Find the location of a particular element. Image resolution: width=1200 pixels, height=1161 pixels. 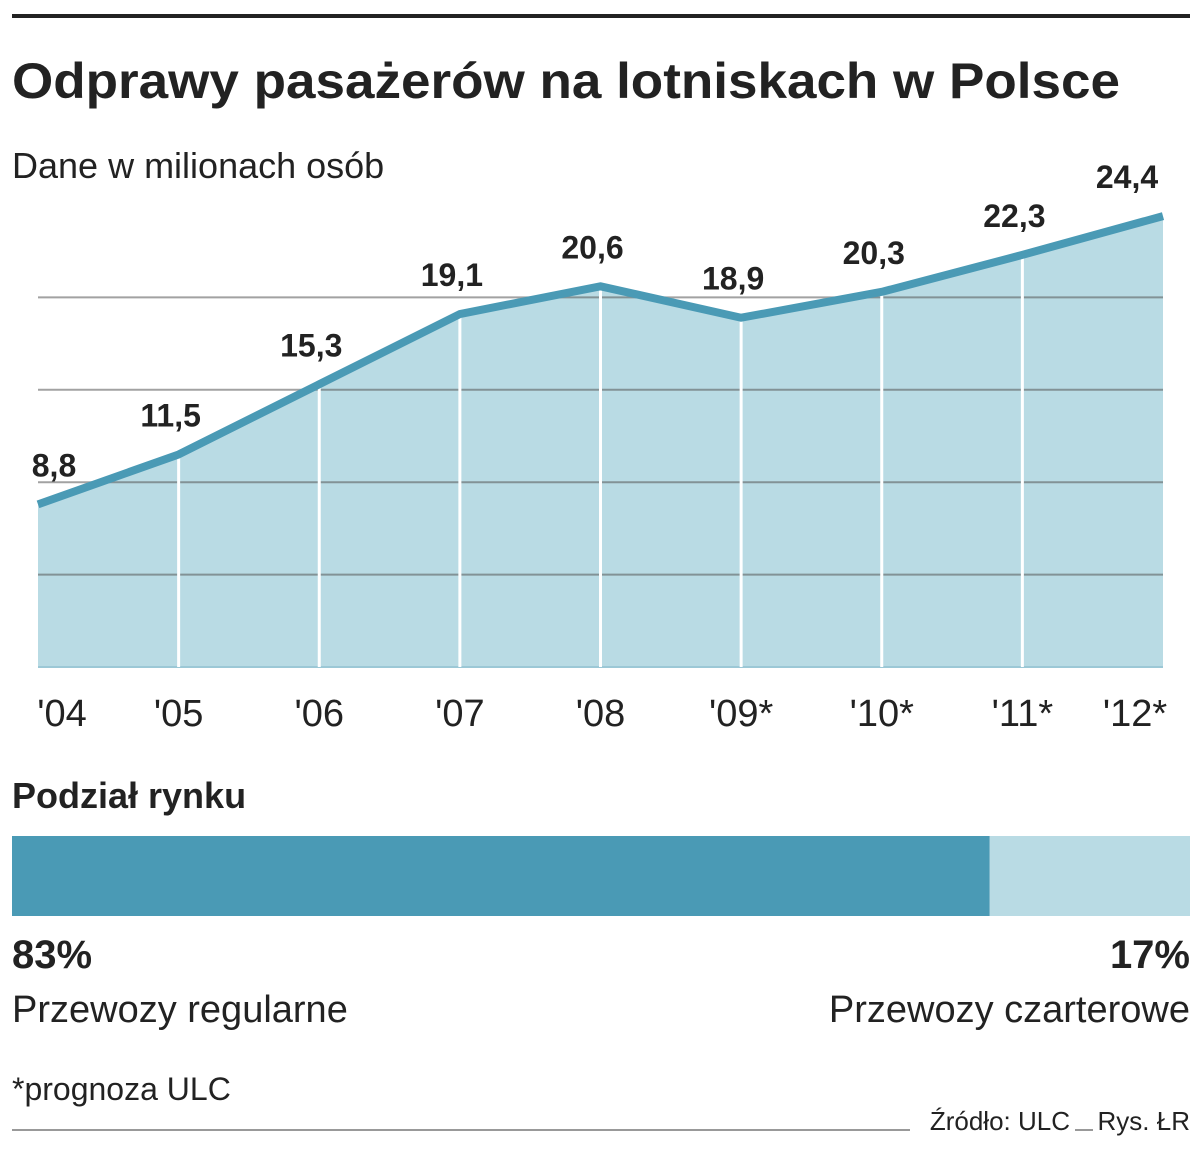

data-label: 22,3 is located at coordinates (1014, 216).